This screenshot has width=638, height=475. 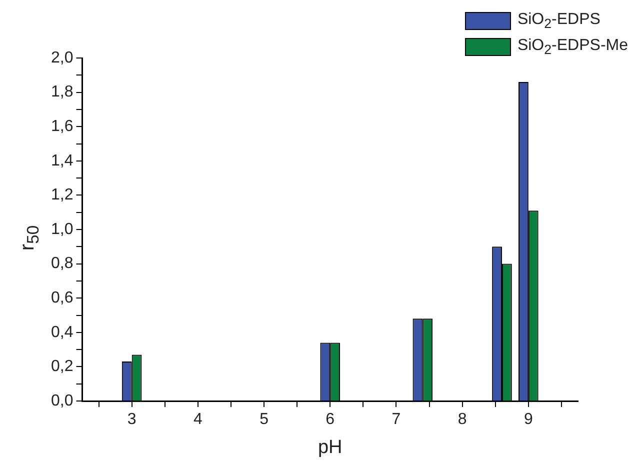 What do you see at coordinates (528, 419) in the screenshot?
I see `x-tick-label: 9` at bounding box center [528, 419].